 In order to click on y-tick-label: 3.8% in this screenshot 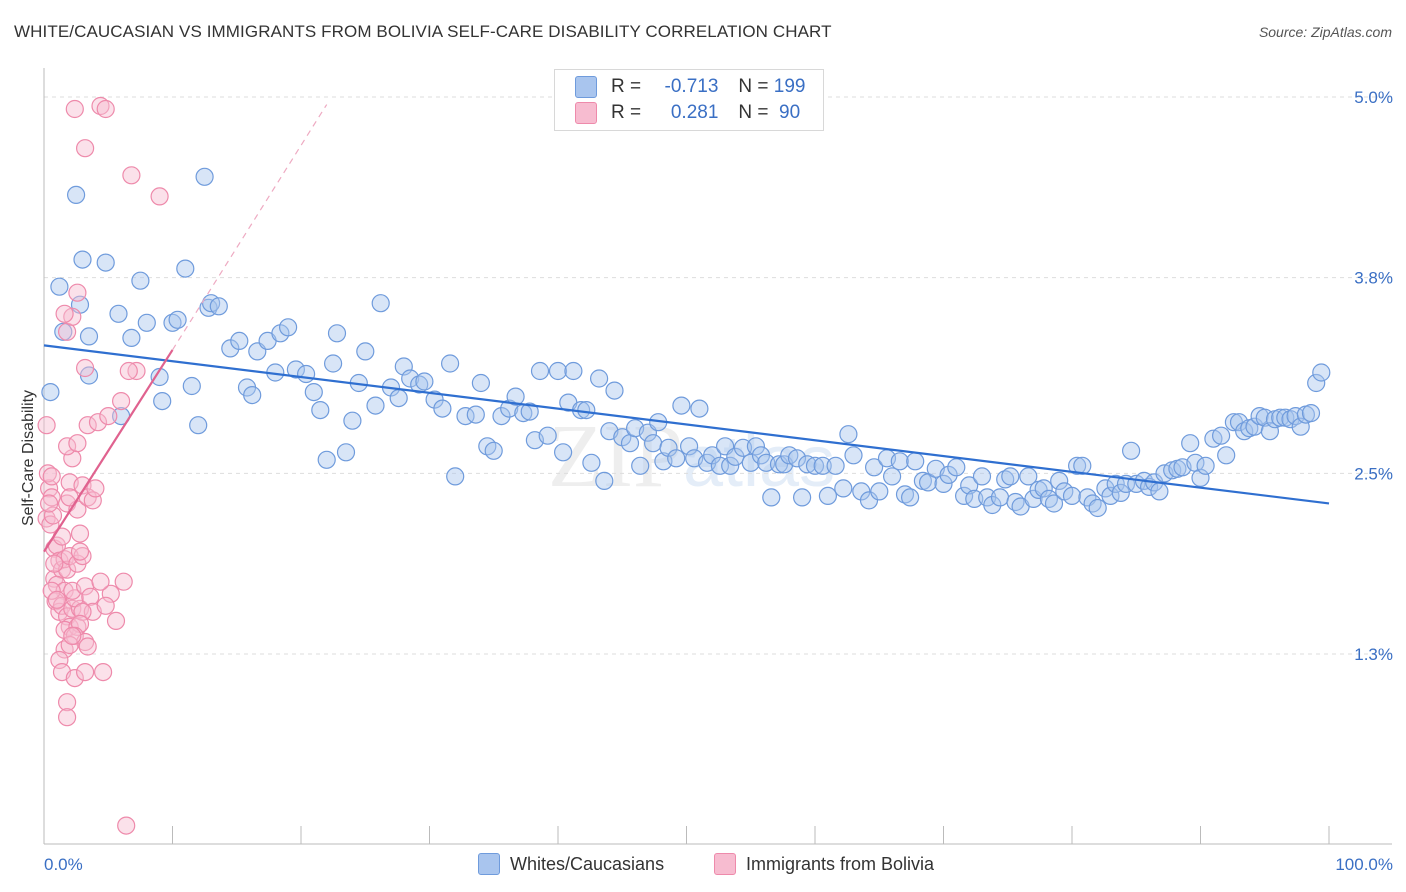, I will do `click(1373, 278)`.